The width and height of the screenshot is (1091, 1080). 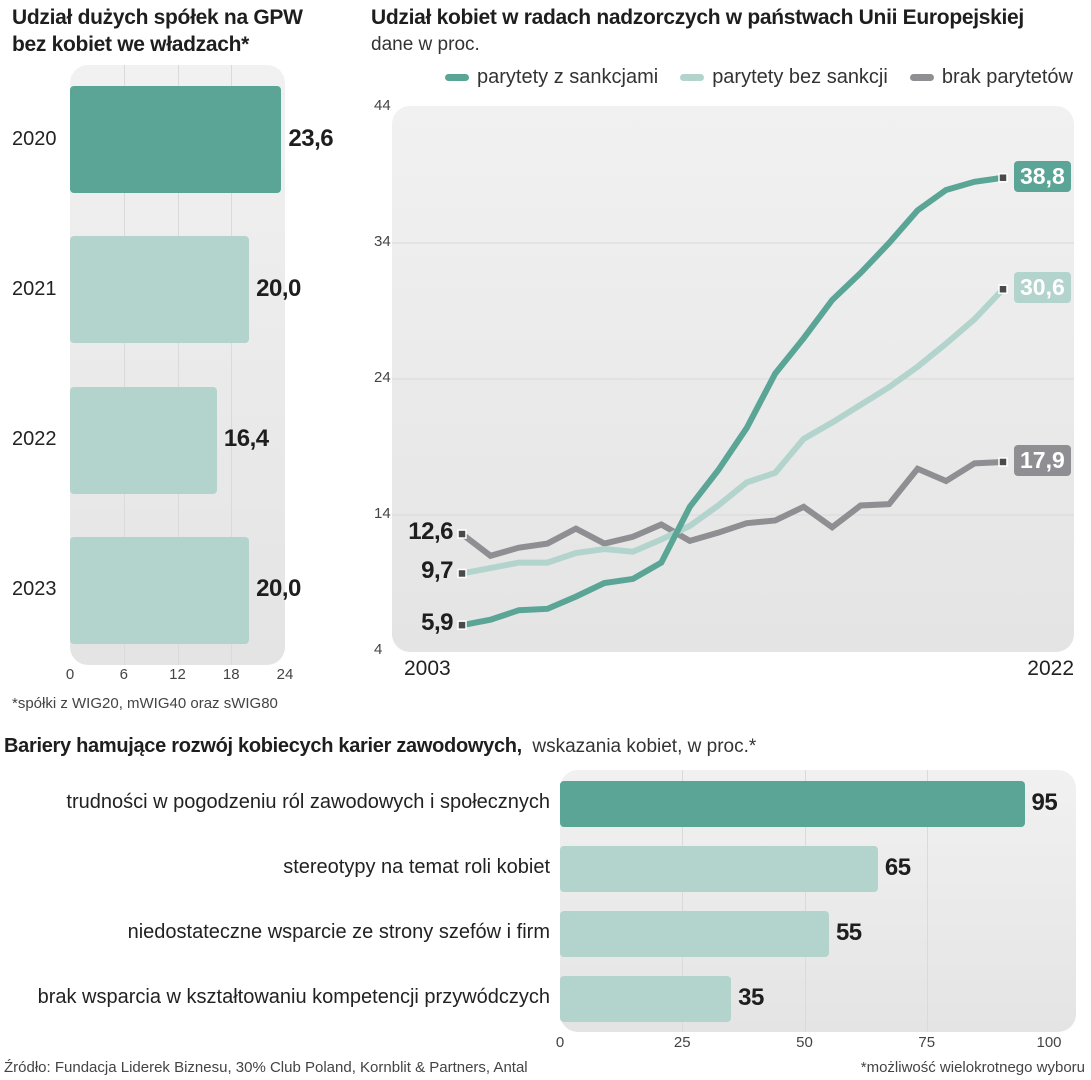 I want to click on bottom-chart-value-label: 35, so click(x=751, y=997).